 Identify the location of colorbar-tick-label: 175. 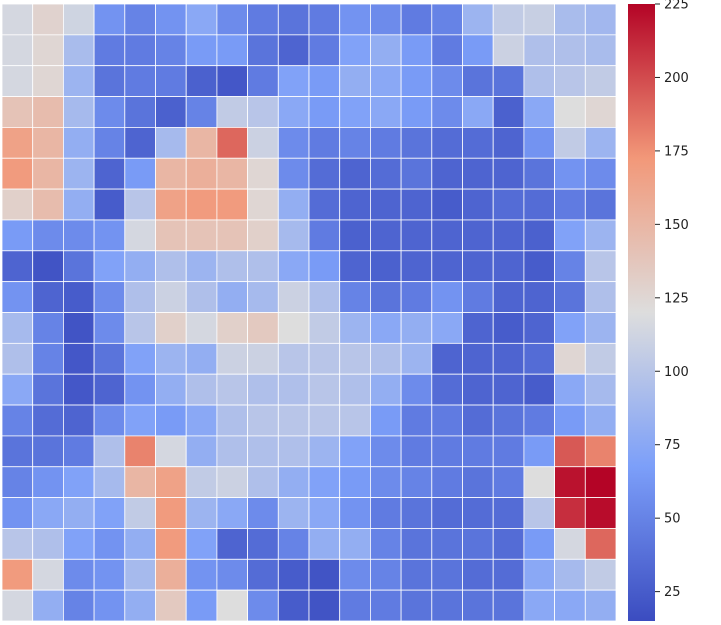
(676, 151).